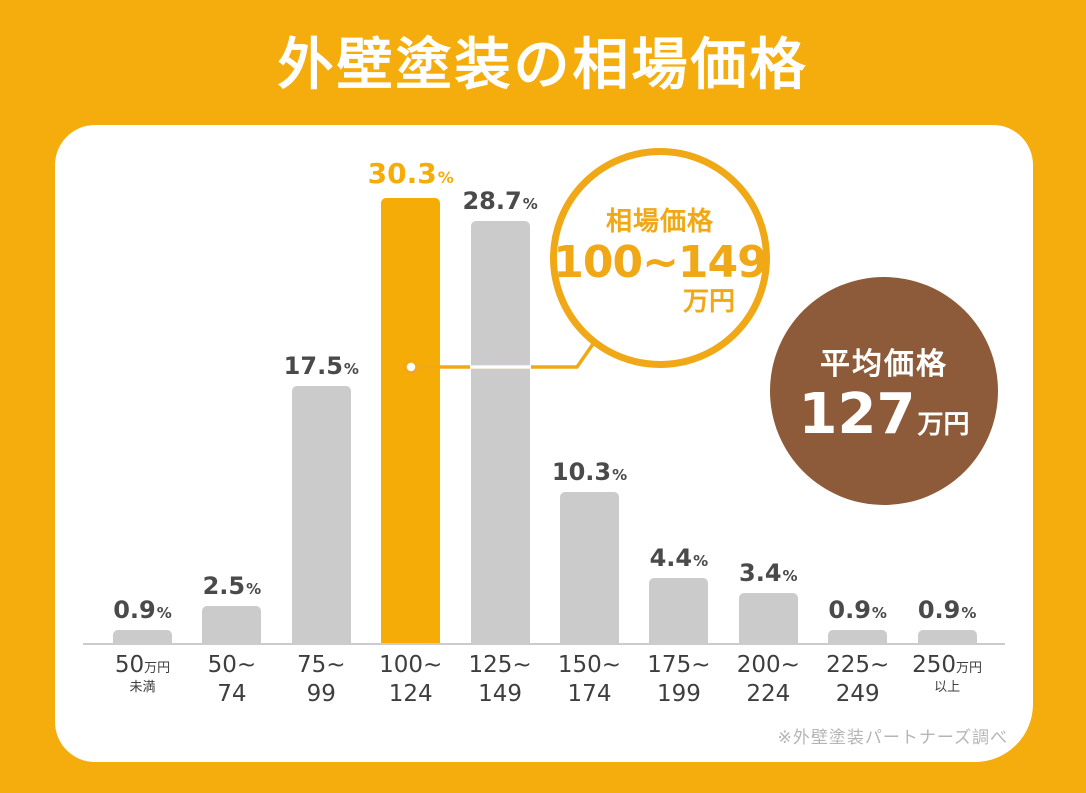 The height and width of the screenshot is (793, 1086). I want to click on bar-category-label: 175~ 199, so click(679, 679).